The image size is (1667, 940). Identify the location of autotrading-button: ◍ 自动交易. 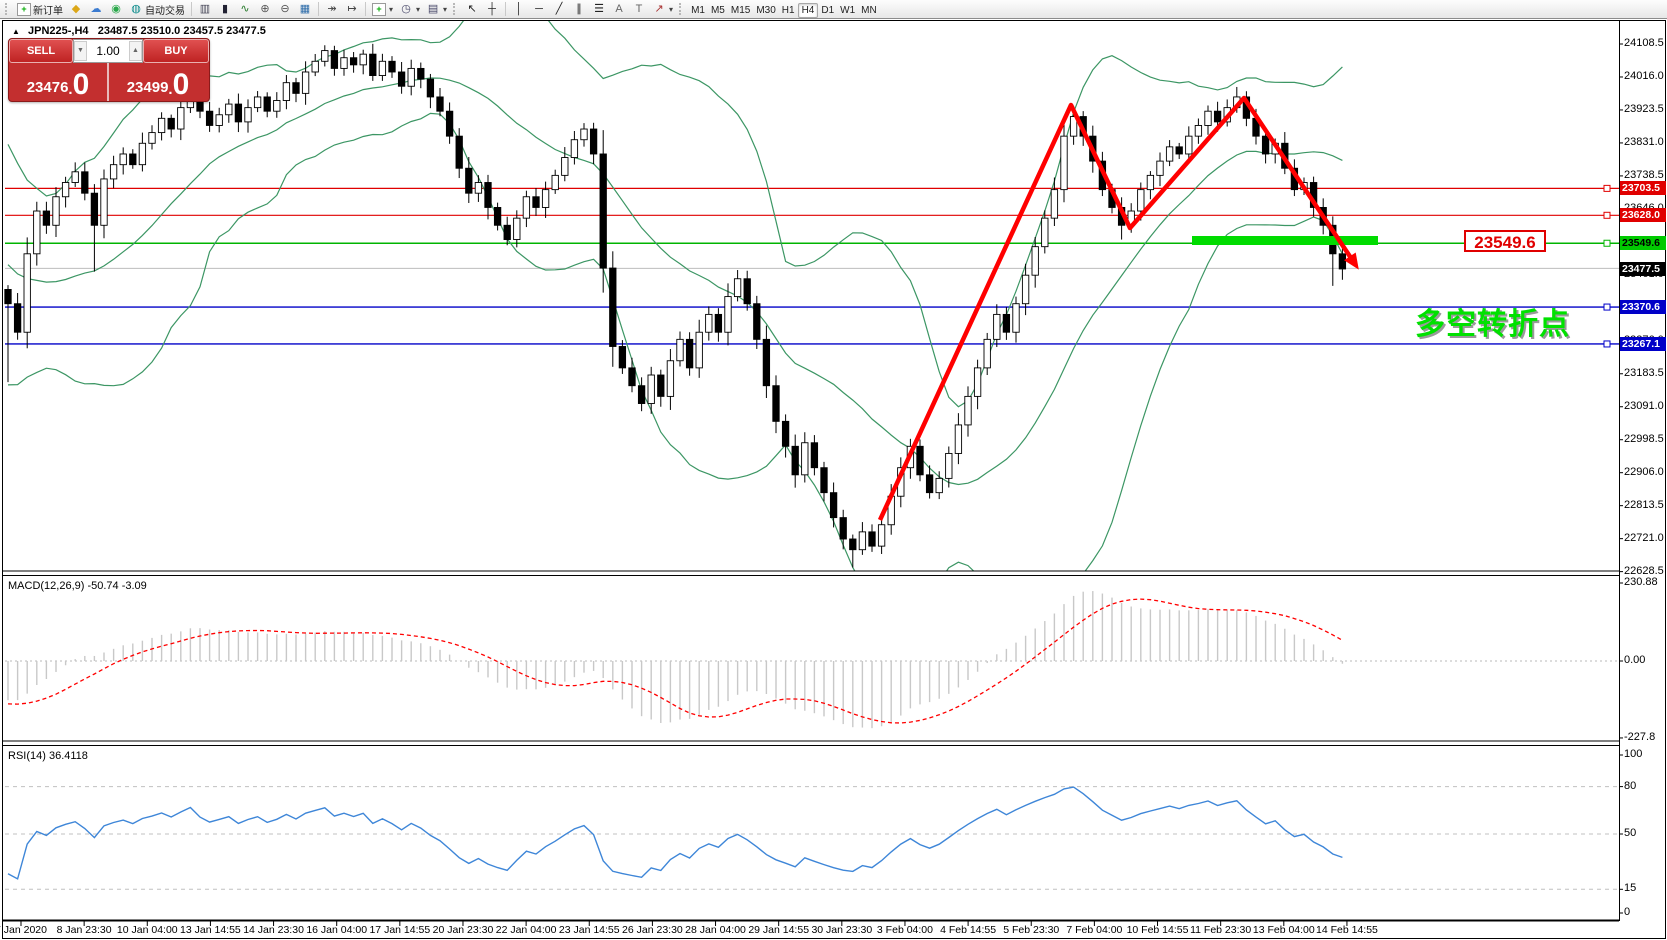
(157, 9).